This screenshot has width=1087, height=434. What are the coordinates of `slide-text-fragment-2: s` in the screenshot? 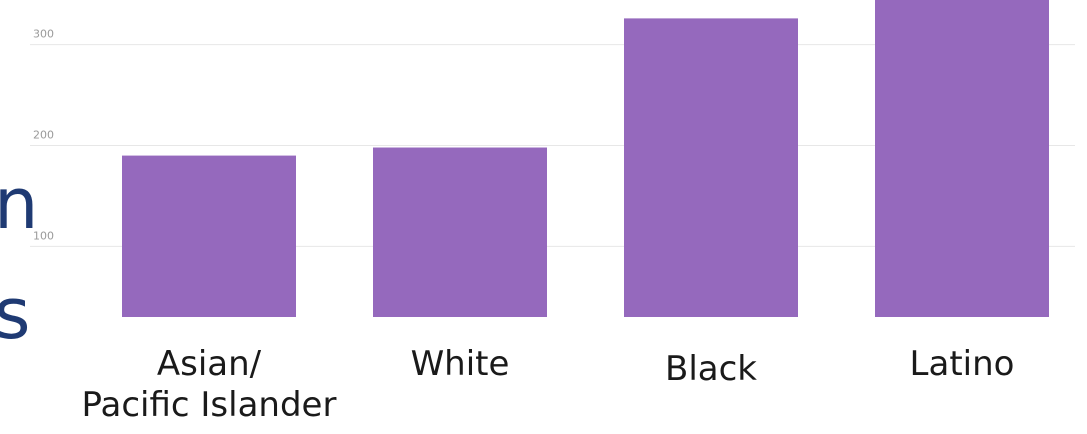 It's located at (15, 314).